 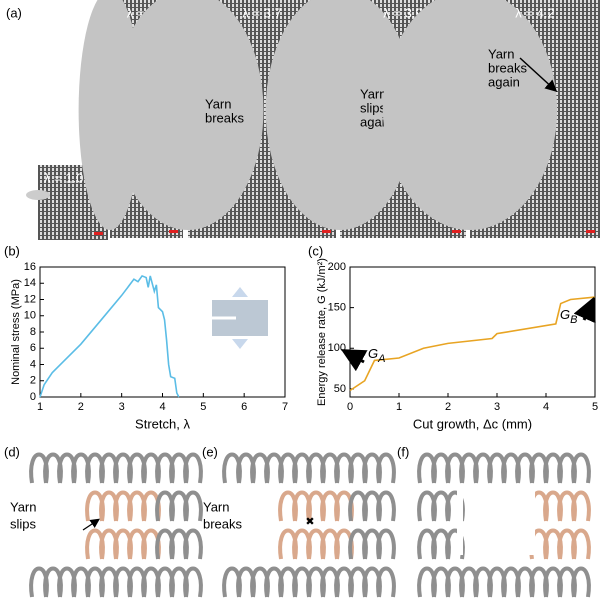 What do you see at coordinates (322, 332) in the screenshot?
I see `y-axis-label: Energy release rate, G (kJ/m²)` at bounding box center [322, 332].